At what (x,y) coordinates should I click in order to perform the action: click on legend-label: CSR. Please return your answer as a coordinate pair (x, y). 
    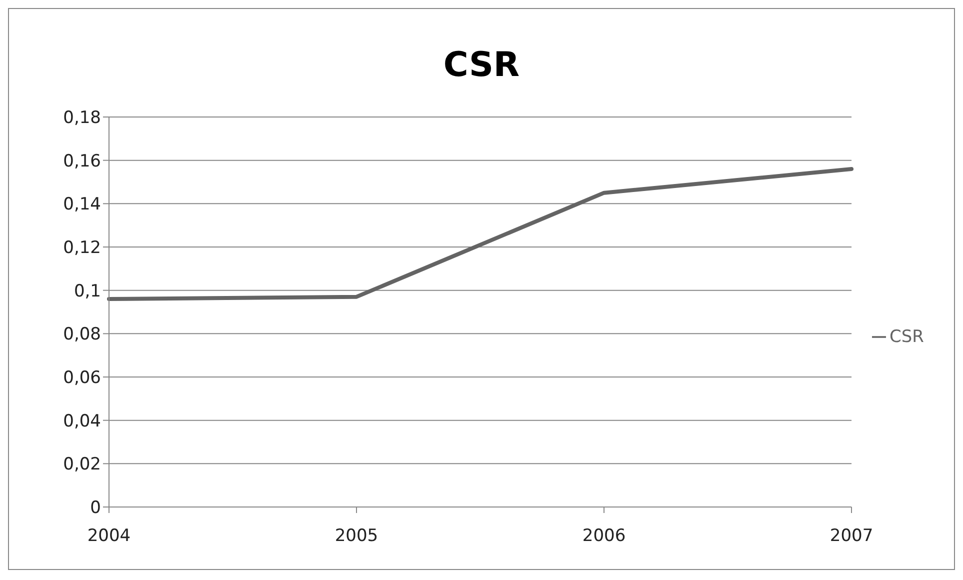
    Looking at the image, I should click on (907, 337).